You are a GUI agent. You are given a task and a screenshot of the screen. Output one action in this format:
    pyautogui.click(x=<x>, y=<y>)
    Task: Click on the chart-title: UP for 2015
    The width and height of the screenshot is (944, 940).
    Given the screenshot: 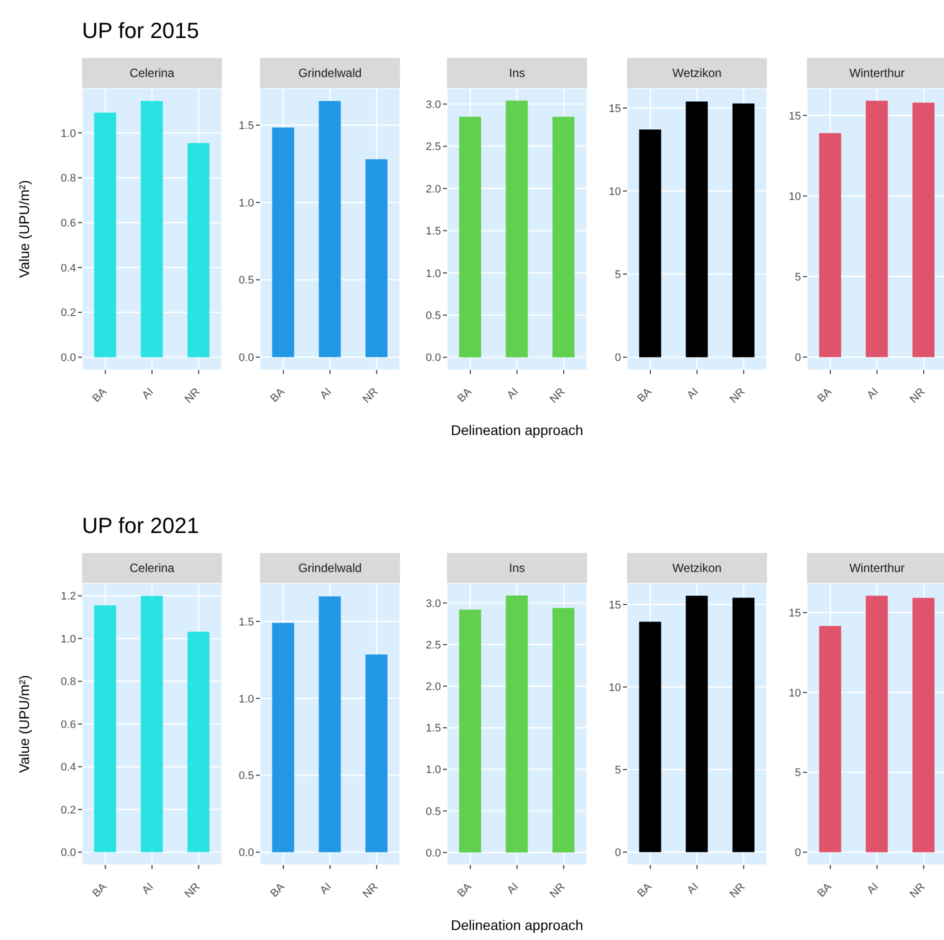 What is the action you would take?
    pyautogui.click(x=141, y=31)
    